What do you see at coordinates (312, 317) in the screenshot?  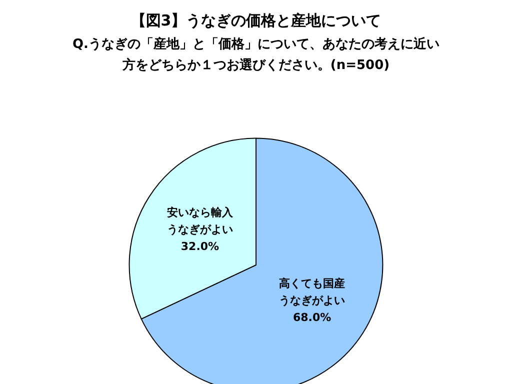 I see `data-label: 68.0%` at bounding box center [312, 317].